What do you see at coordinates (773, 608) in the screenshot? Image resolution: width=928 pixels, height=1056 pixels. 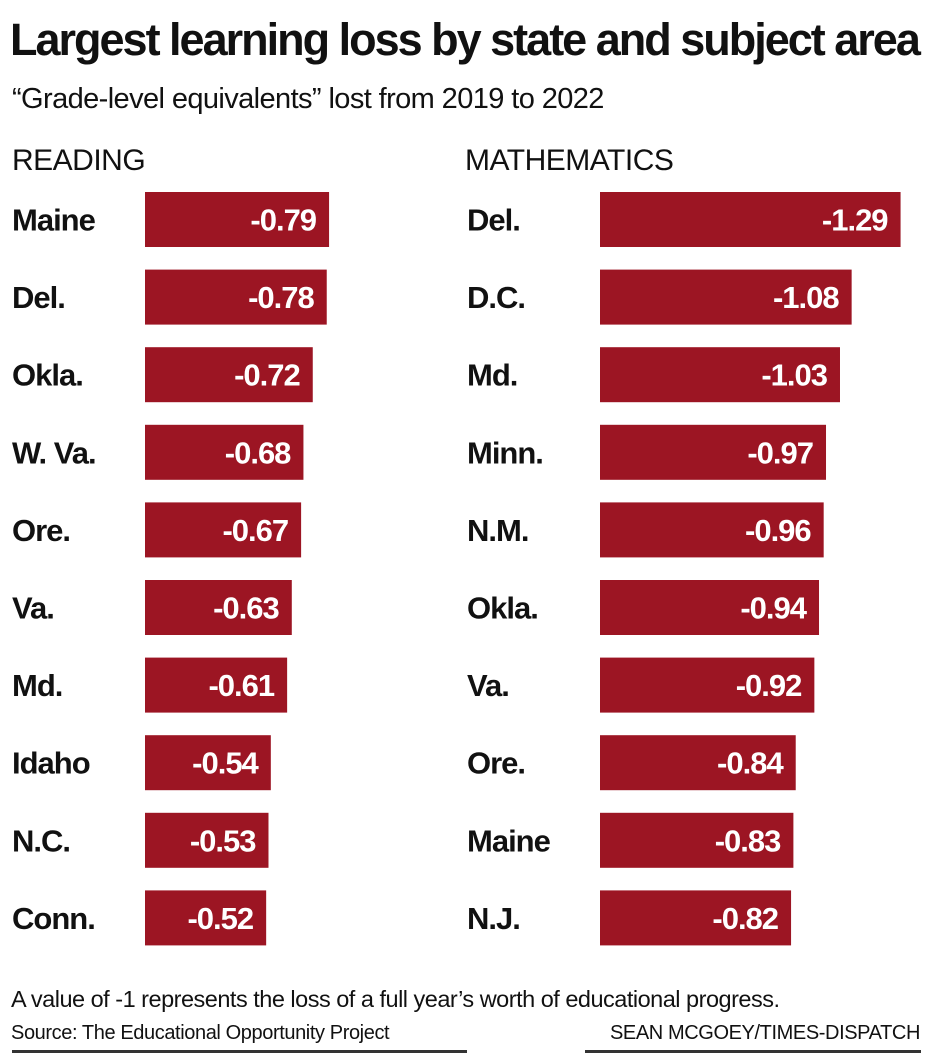 I see `math-bar-value-label: -0.94` at bounding box center [773, 608].